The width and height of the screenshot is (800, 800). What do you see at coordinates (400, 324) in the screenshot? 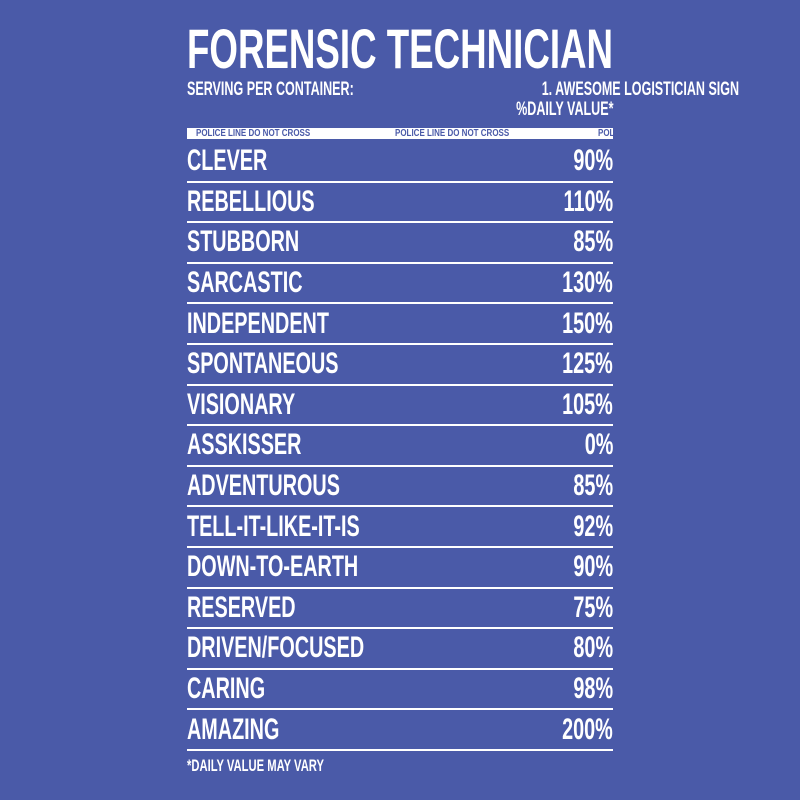
I see `trait-row: INDEPENDENT 150%` at bounding box center [400, 324].